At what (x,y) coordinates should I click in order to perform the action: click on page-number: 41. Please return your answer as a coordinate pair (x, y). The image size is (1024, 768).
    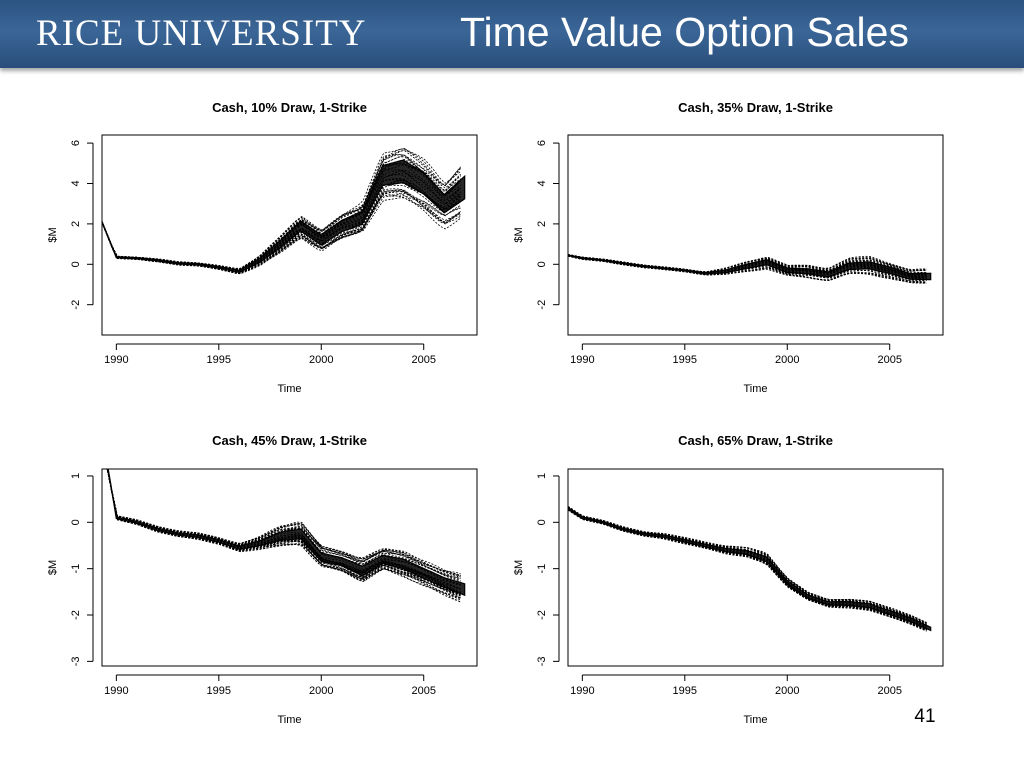
    Looking at the image, I should click on (925, 716).